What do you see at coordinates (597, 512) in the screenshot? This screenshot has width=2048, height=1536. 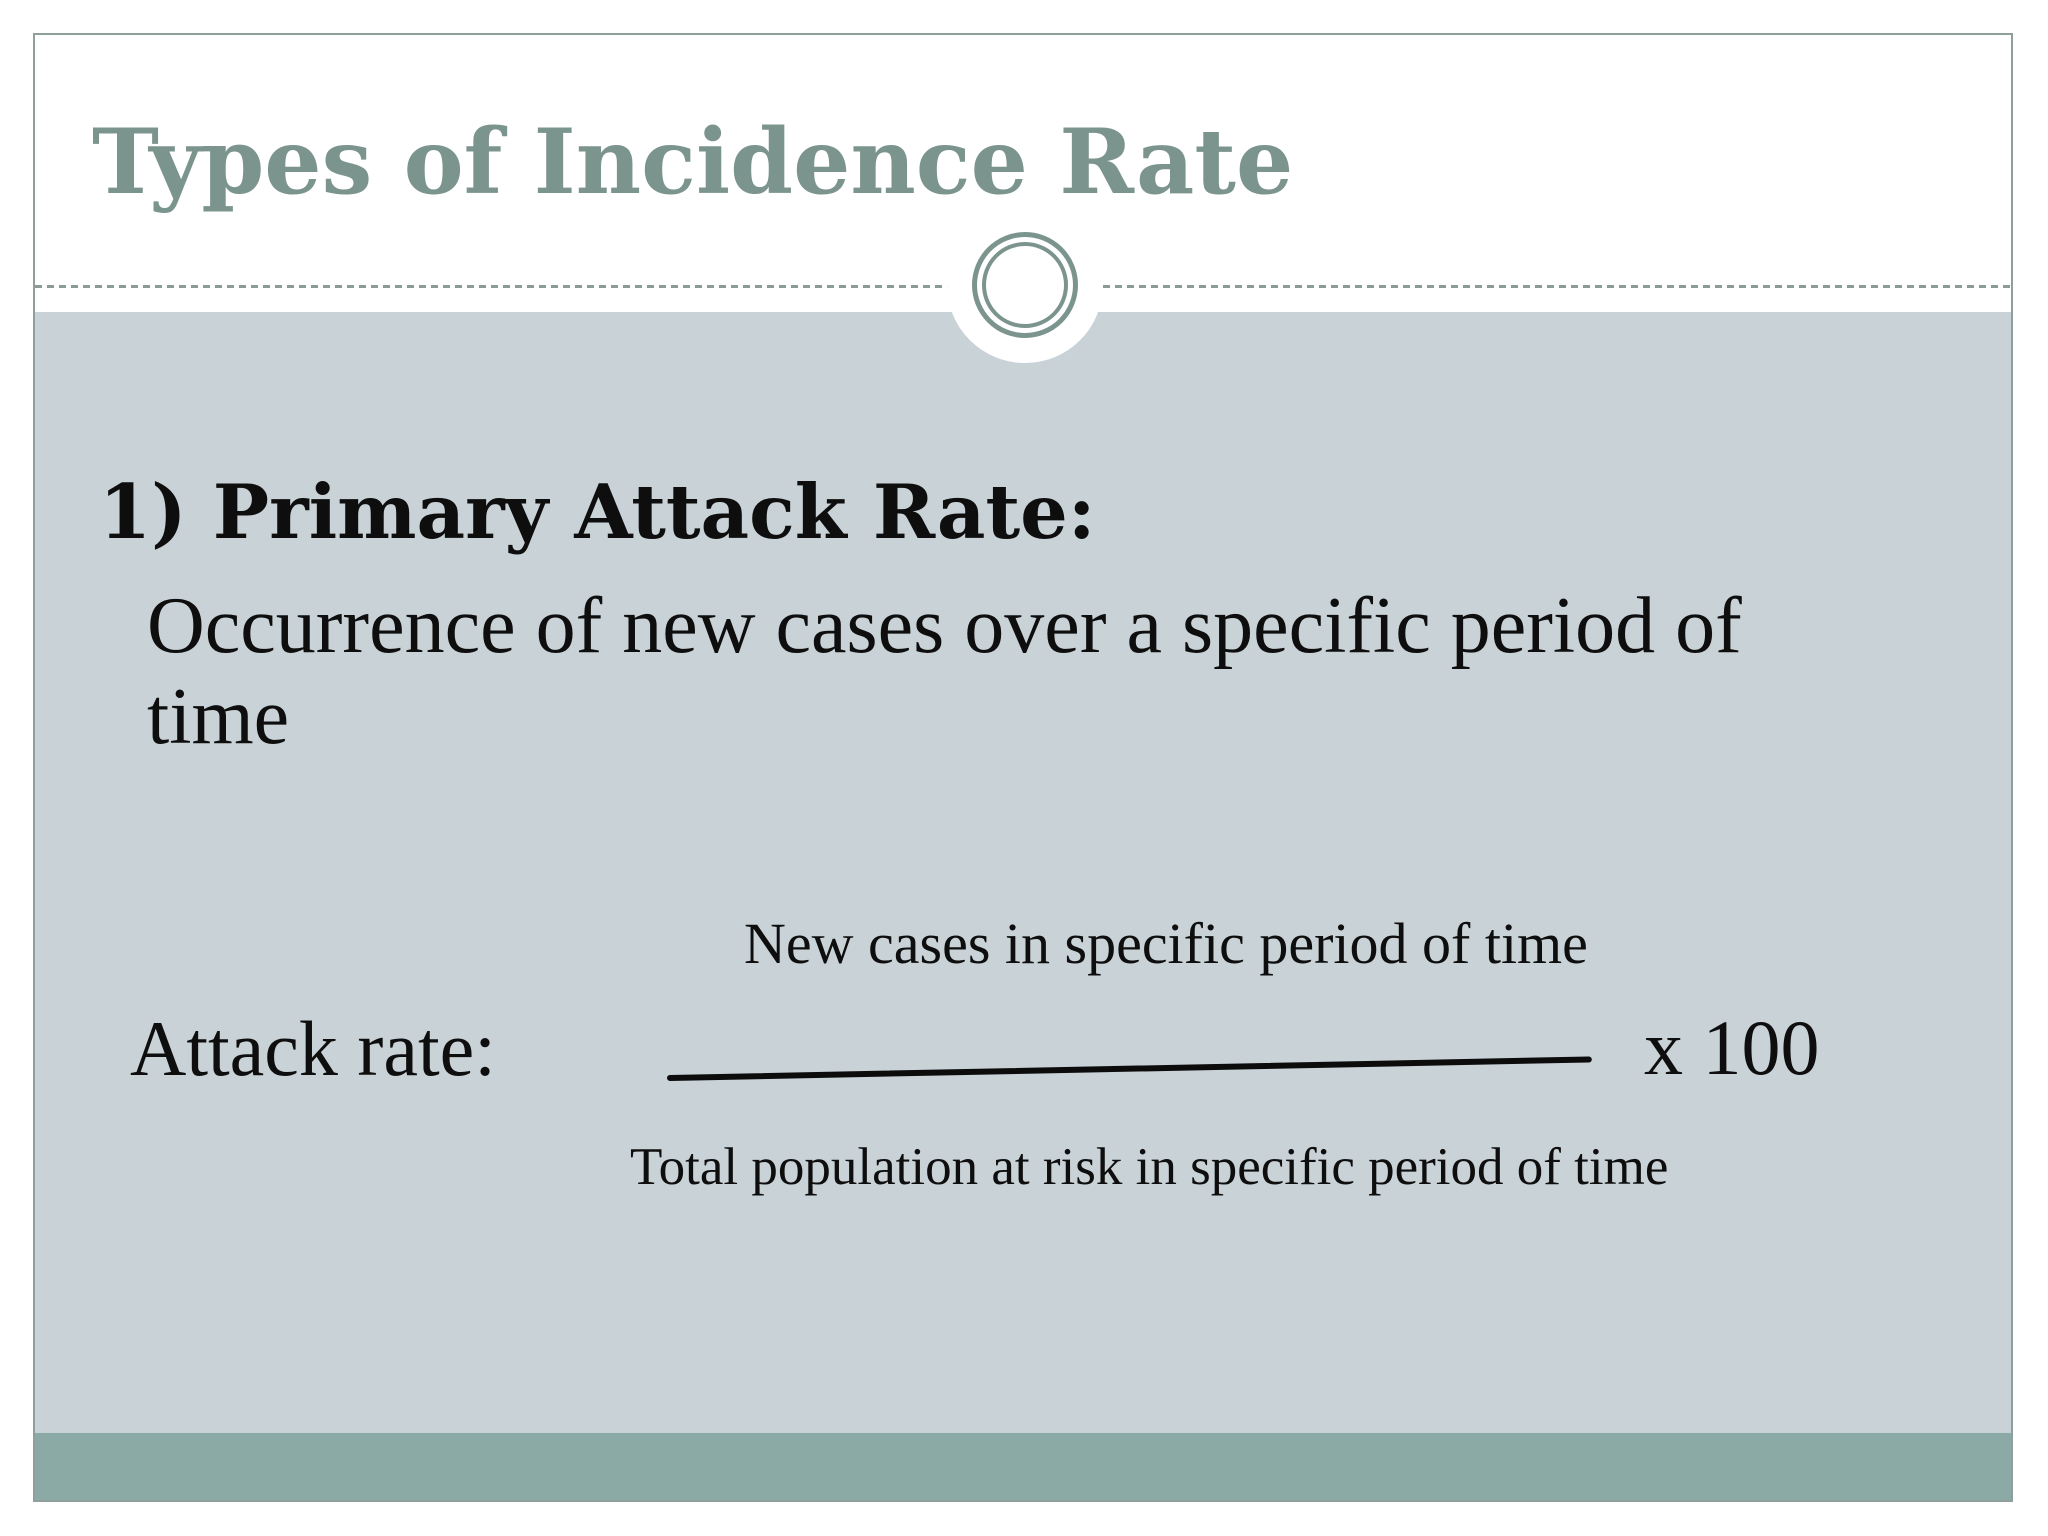 I see `section-heading: 1) Primary Attack Rate:` at bounding box center [597, 512].